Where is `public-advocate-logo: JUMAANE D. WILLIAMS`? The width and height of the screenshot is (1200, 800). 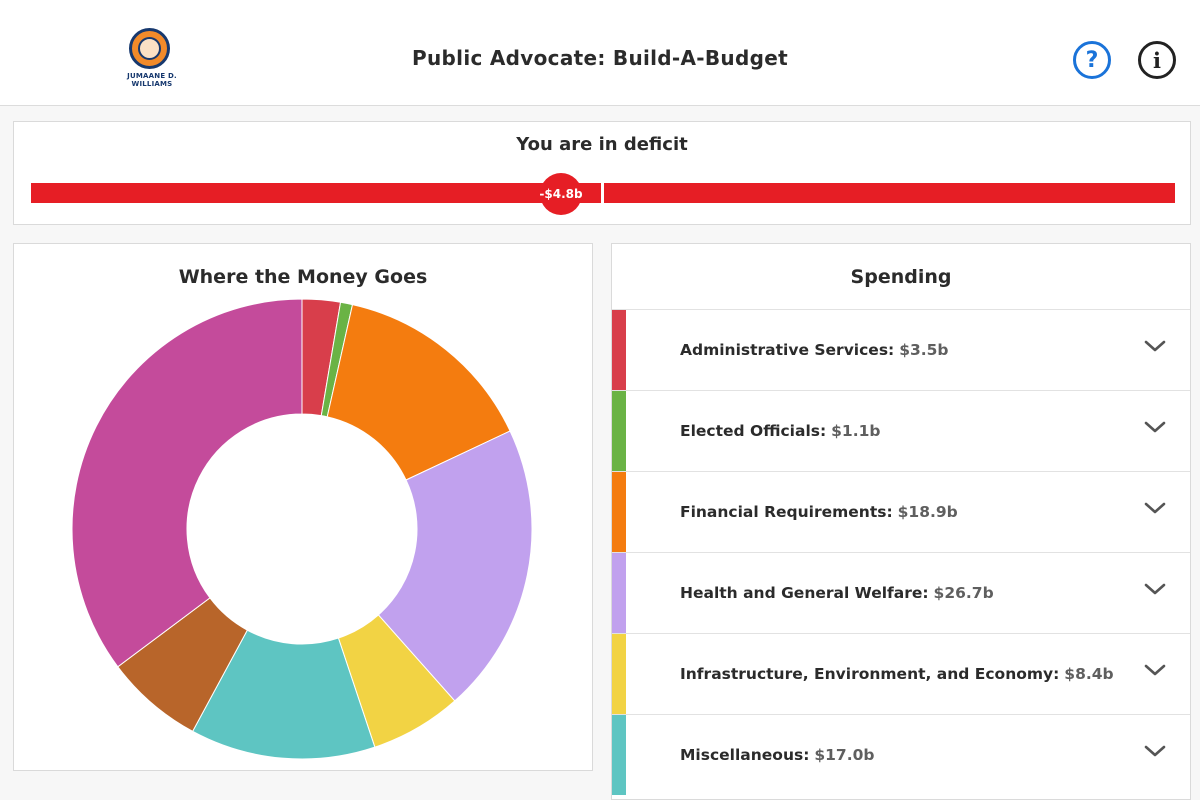 public-advocate-logo: JUMAANE D. WILLIAMS is located at coordinates (152, 60).